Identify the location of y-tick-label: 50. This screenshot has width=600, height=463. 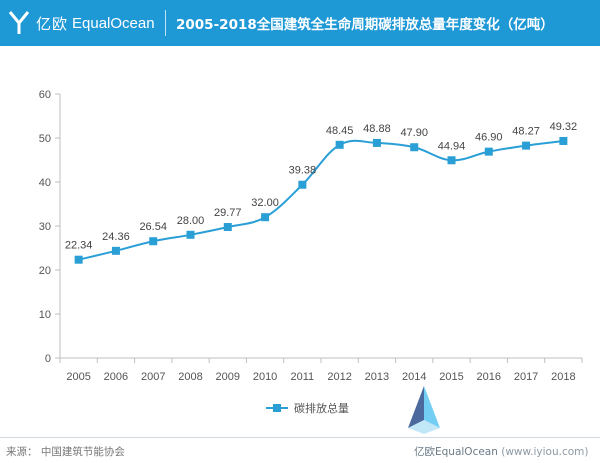
(45, 139).